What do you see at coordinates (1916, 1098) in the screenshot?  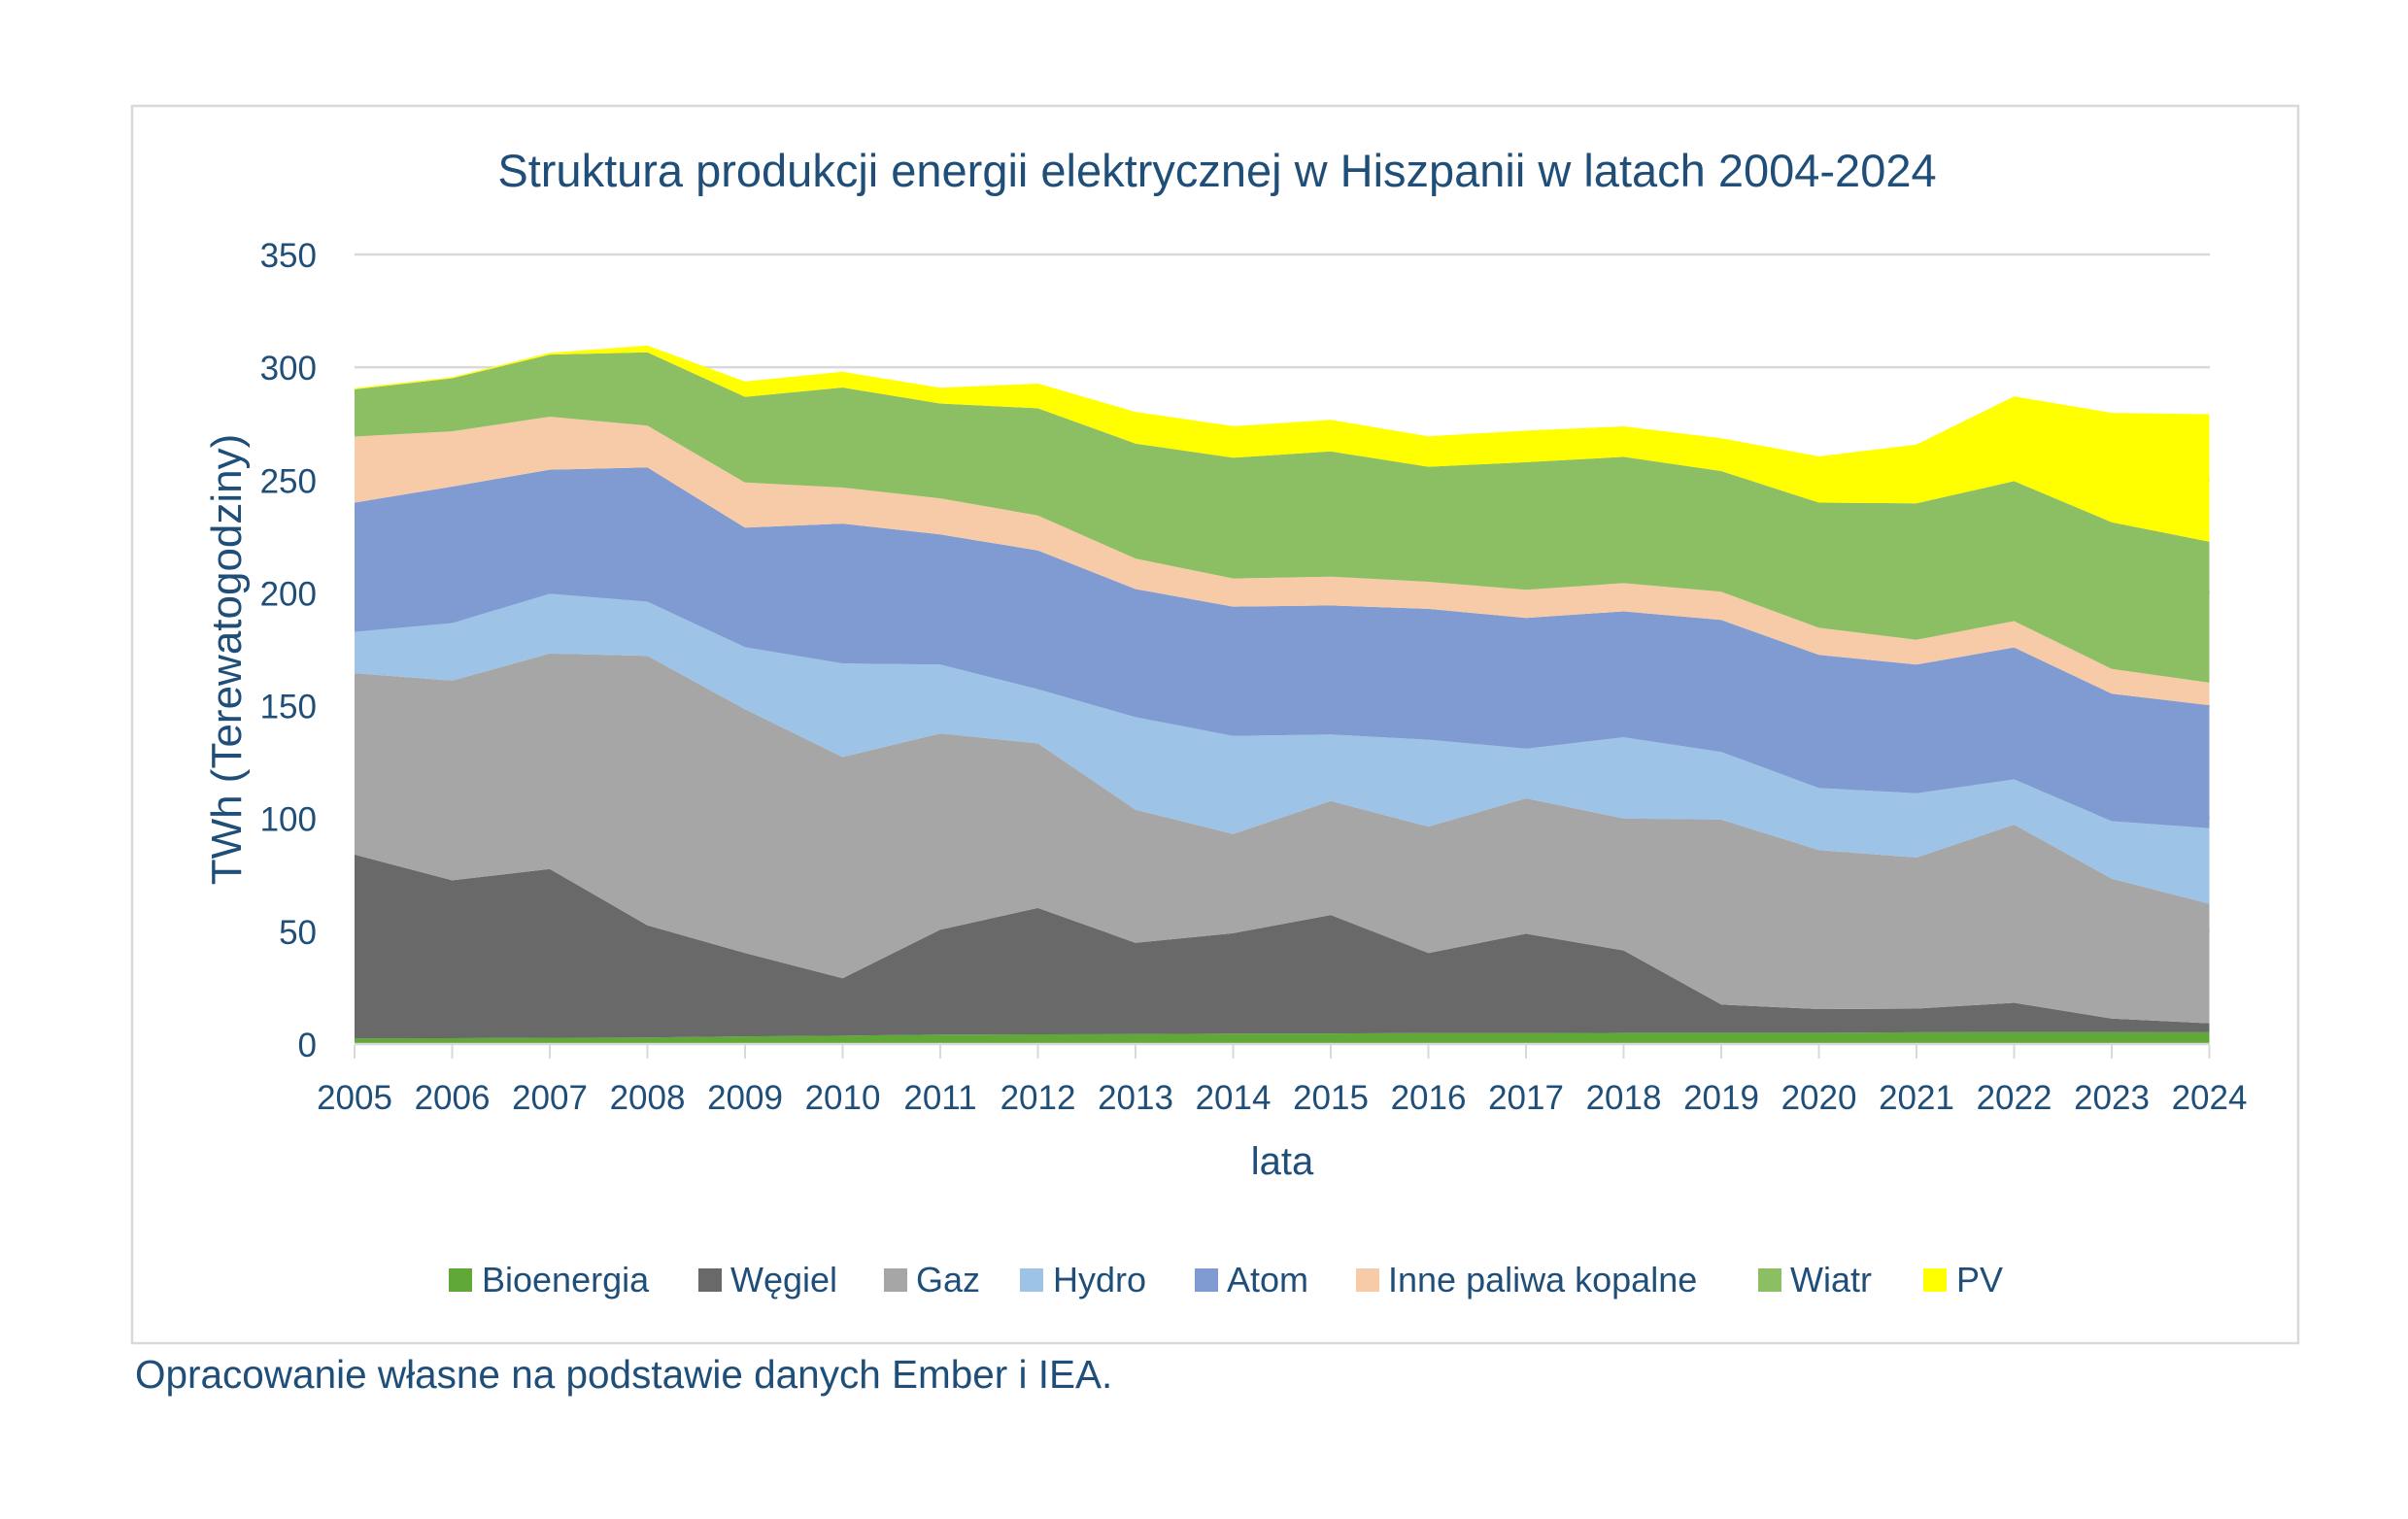 I see `svg-text: 2021` at bounding box center [1916, 1098].